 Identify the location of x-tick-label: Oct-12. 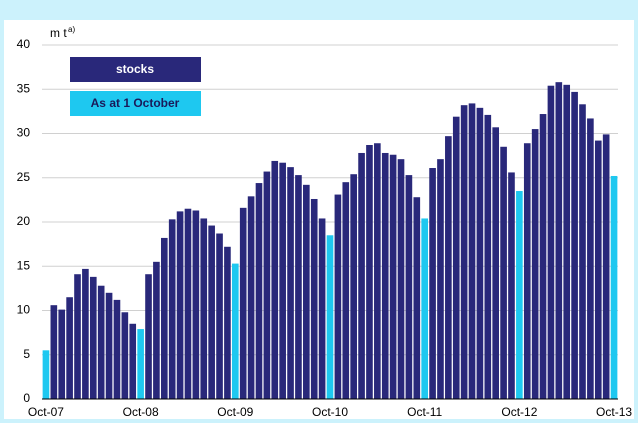
(519, 412).